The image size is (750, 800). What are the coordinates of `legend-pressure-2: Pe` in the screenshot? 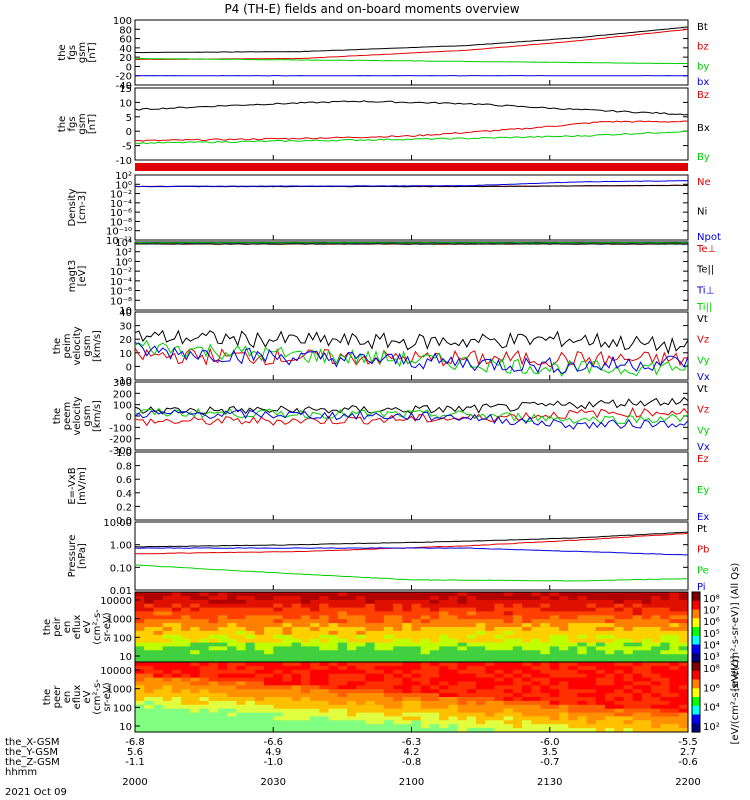 It's located at (703, 570).